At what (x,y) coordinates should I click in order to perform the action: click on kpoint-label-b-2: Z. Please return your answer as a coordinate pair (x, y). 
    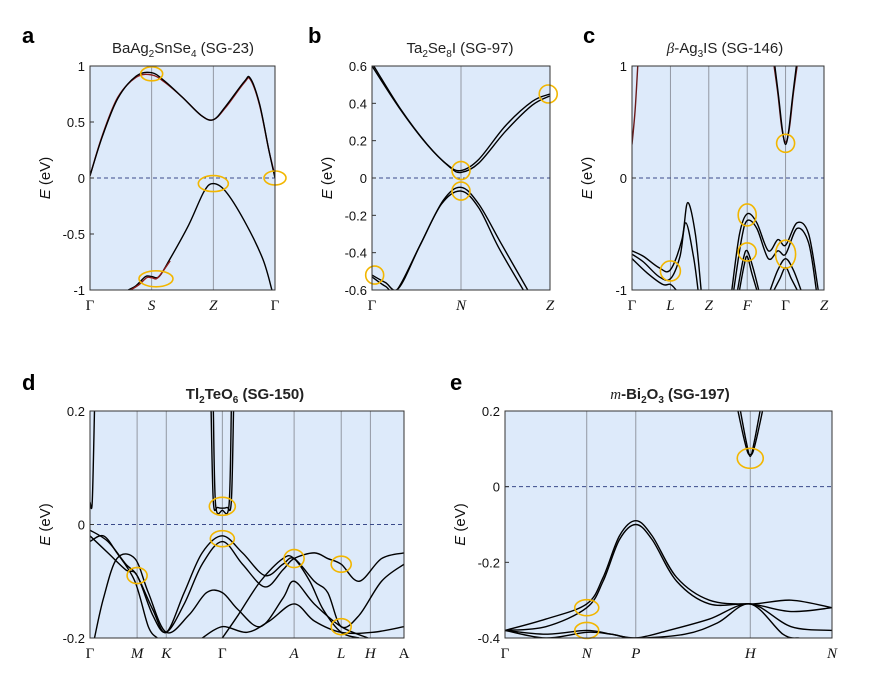
    Looking at the image, I should click on (550, 306).